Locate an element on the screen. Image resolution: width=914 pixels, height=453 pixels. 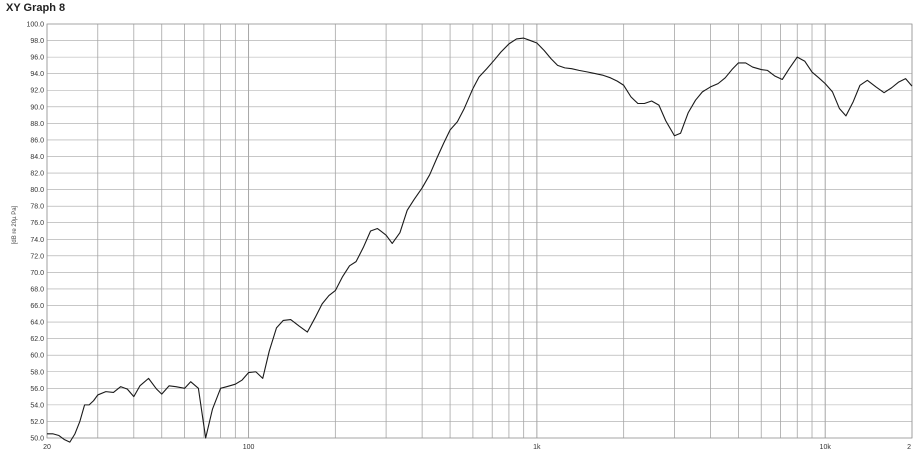
x-tick-label: 100 is located at coordinates (249, 447).